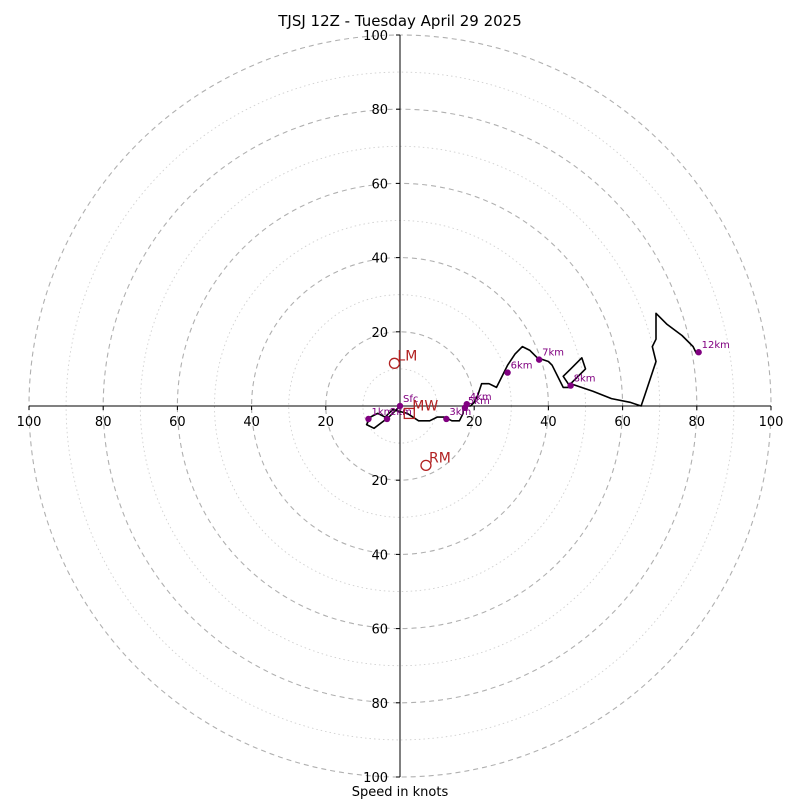 The image size is (800, 800). Describe the element at coordinates (553, 353) in the screenshot. I see `height-marker-label: 7km` at that location.